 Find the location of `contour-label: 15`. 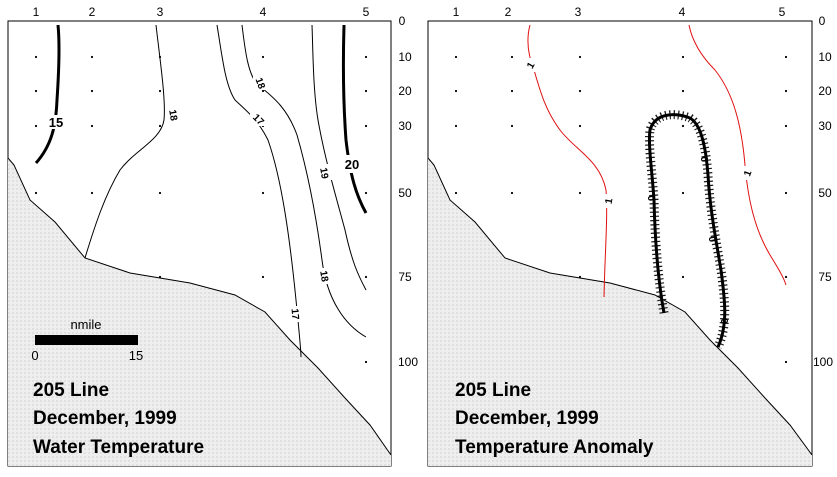

contour-label: 15 is located at coordinates (56, 122).